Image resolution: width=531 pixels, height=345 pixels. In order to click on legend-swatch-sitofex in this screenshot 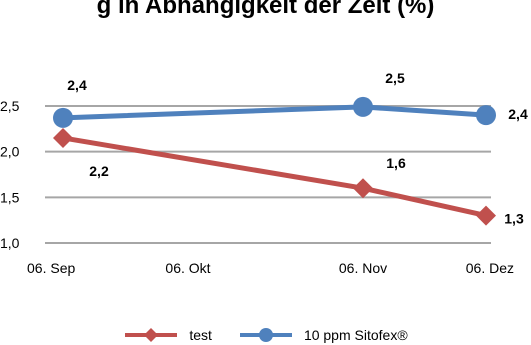, I will do `click(265, 335)`.